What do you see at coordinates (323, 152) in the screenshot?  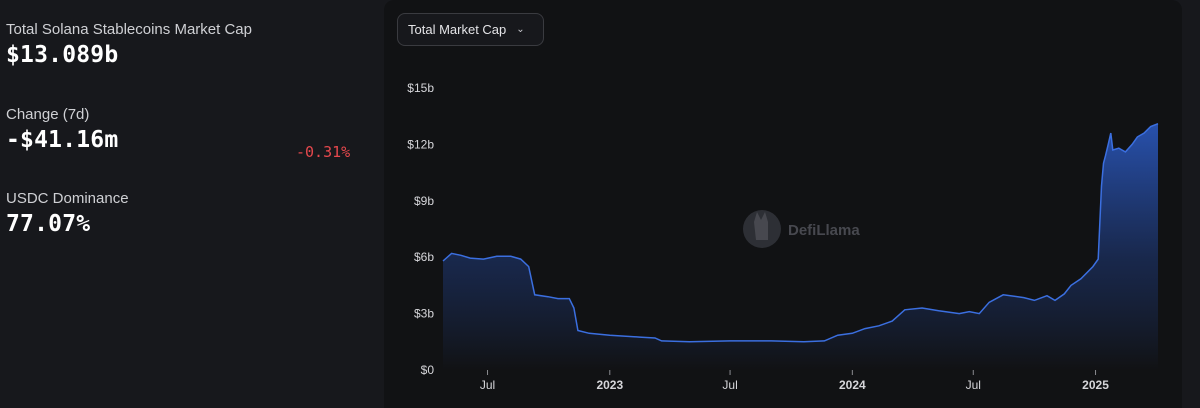 I see `stat-change-percent: -0.31%` at bounding box center [323, 152].